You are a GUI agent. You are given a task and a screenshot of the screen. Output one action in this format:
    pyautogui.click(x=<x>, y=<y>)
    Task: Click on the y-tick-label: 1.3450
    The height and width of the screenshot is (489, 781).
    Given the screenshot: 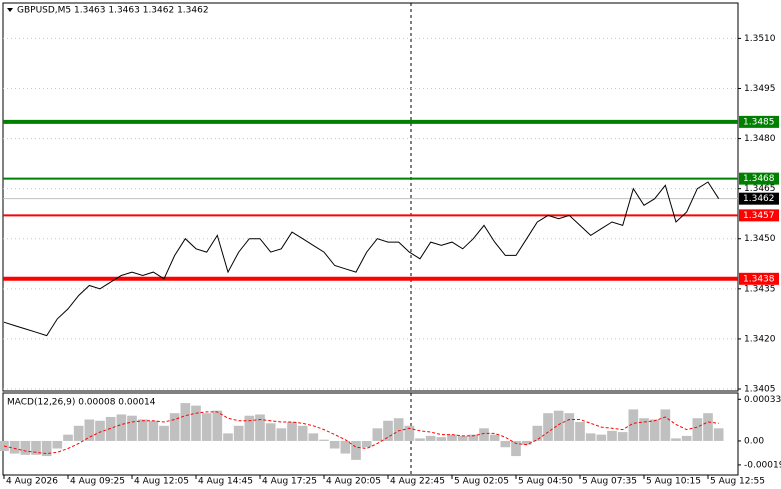 What is the action you would take?
    pyautogui.click(x=760, y=239)
    